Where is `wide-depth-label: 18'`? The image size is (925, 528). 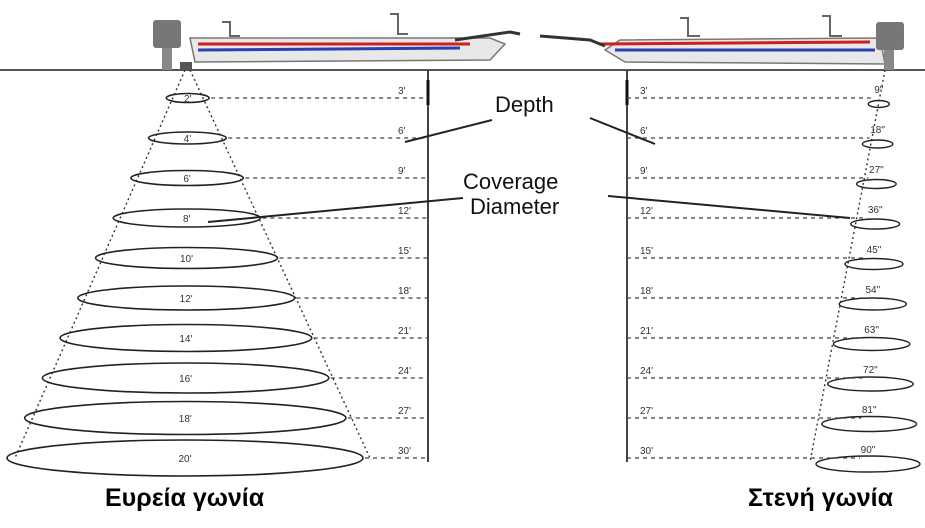 wide-depth-label: 18' is located at coordinates (404, 291).